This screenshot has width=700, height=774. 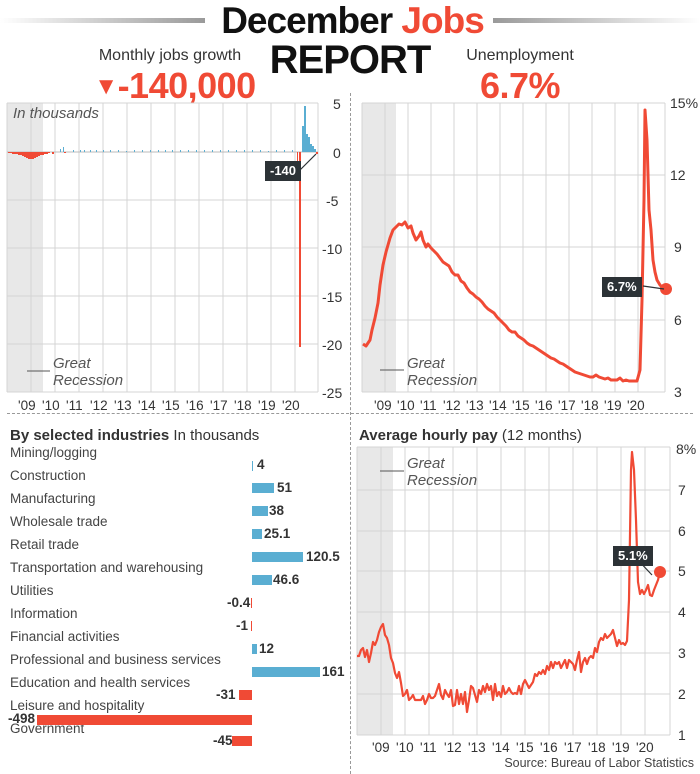 I want to click on unemployment-recession-label: Great Recession, so click(x=442, y=372).